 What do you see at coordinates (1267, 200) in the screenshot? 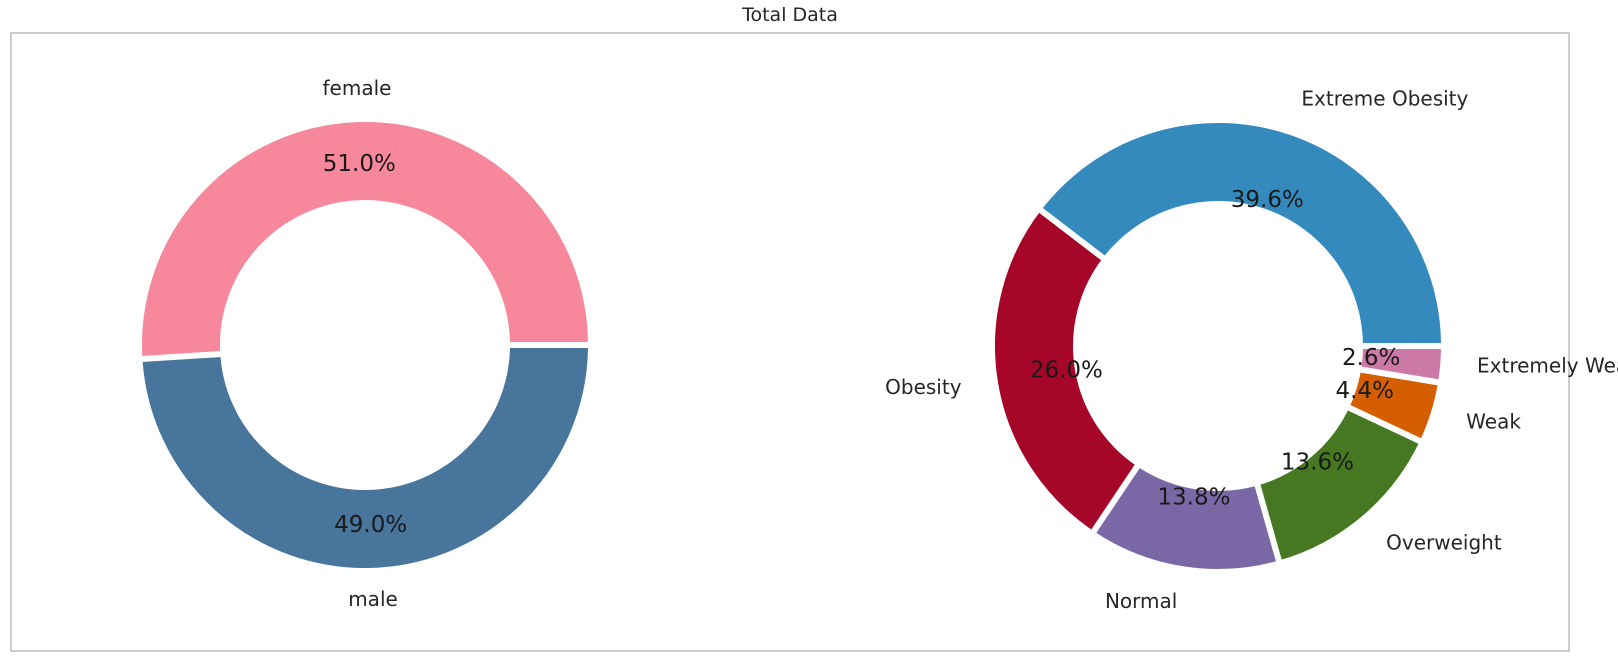
I see `percent-extreme-obesity: 39.6%` at bounding box center [1267, 200].